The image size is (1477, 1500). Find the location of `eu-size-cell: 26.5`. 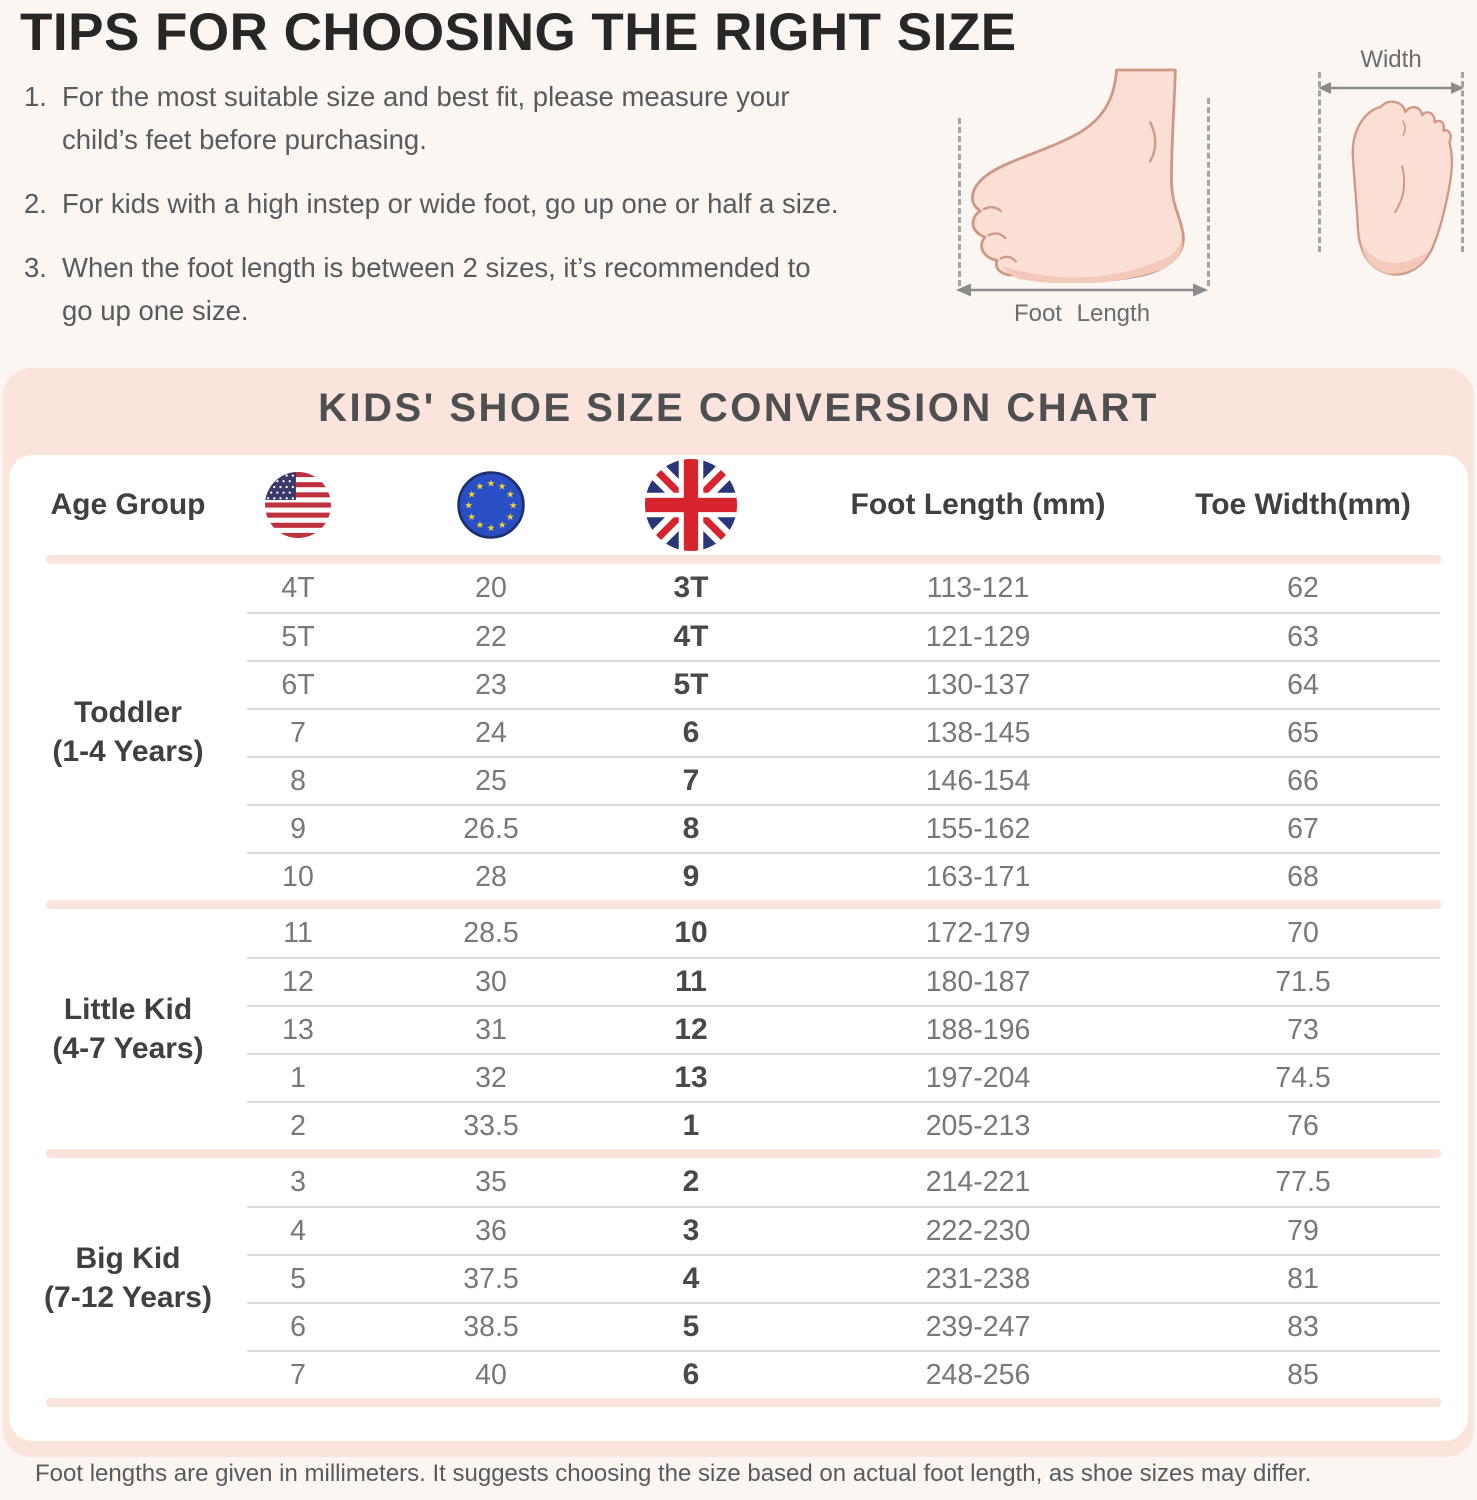

eu-size-cell: 26.5 is located at coordinates (491, 828).